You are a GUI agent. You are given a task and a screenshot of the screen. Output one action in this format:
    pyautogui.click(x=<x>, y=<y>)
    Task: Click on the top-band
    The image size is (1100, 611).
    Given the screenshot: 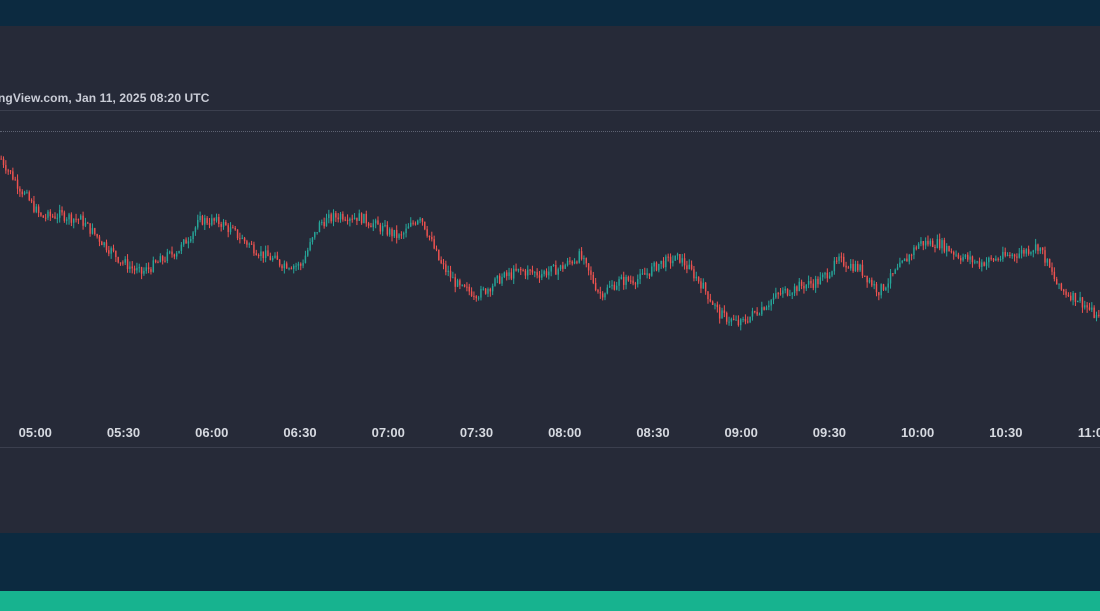 What is the action you would take?
    pyautogui.click(x=550, y=13)
    